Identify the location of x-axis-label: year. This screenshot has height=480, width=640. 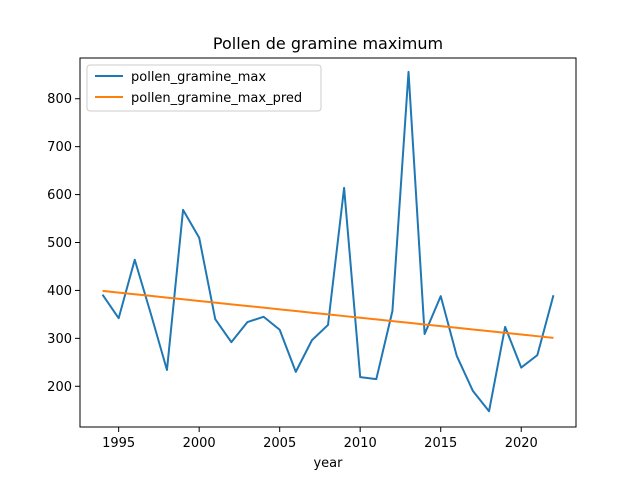
(328, 463).